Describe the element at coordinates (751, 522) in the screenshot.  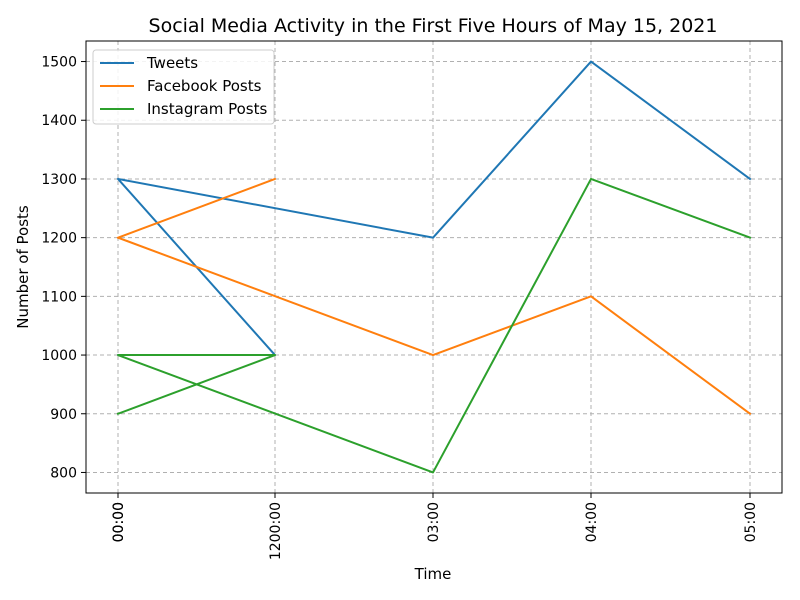
I see `x-tick-label: 05:00` at that location.